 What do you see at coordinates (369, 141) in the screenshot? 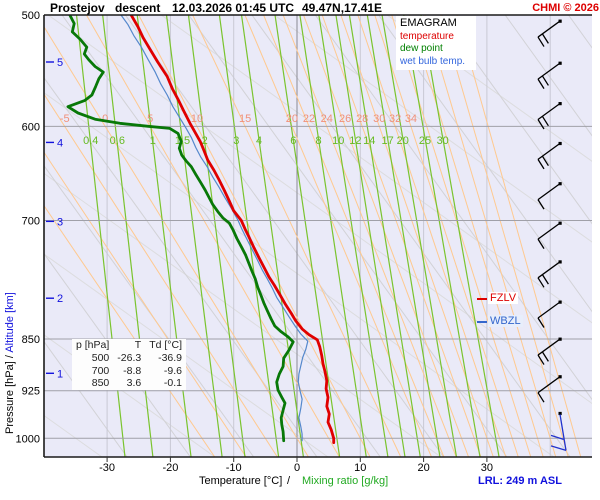
I see `mixing-ratio-label: 14` at bounding box center [369, 141].